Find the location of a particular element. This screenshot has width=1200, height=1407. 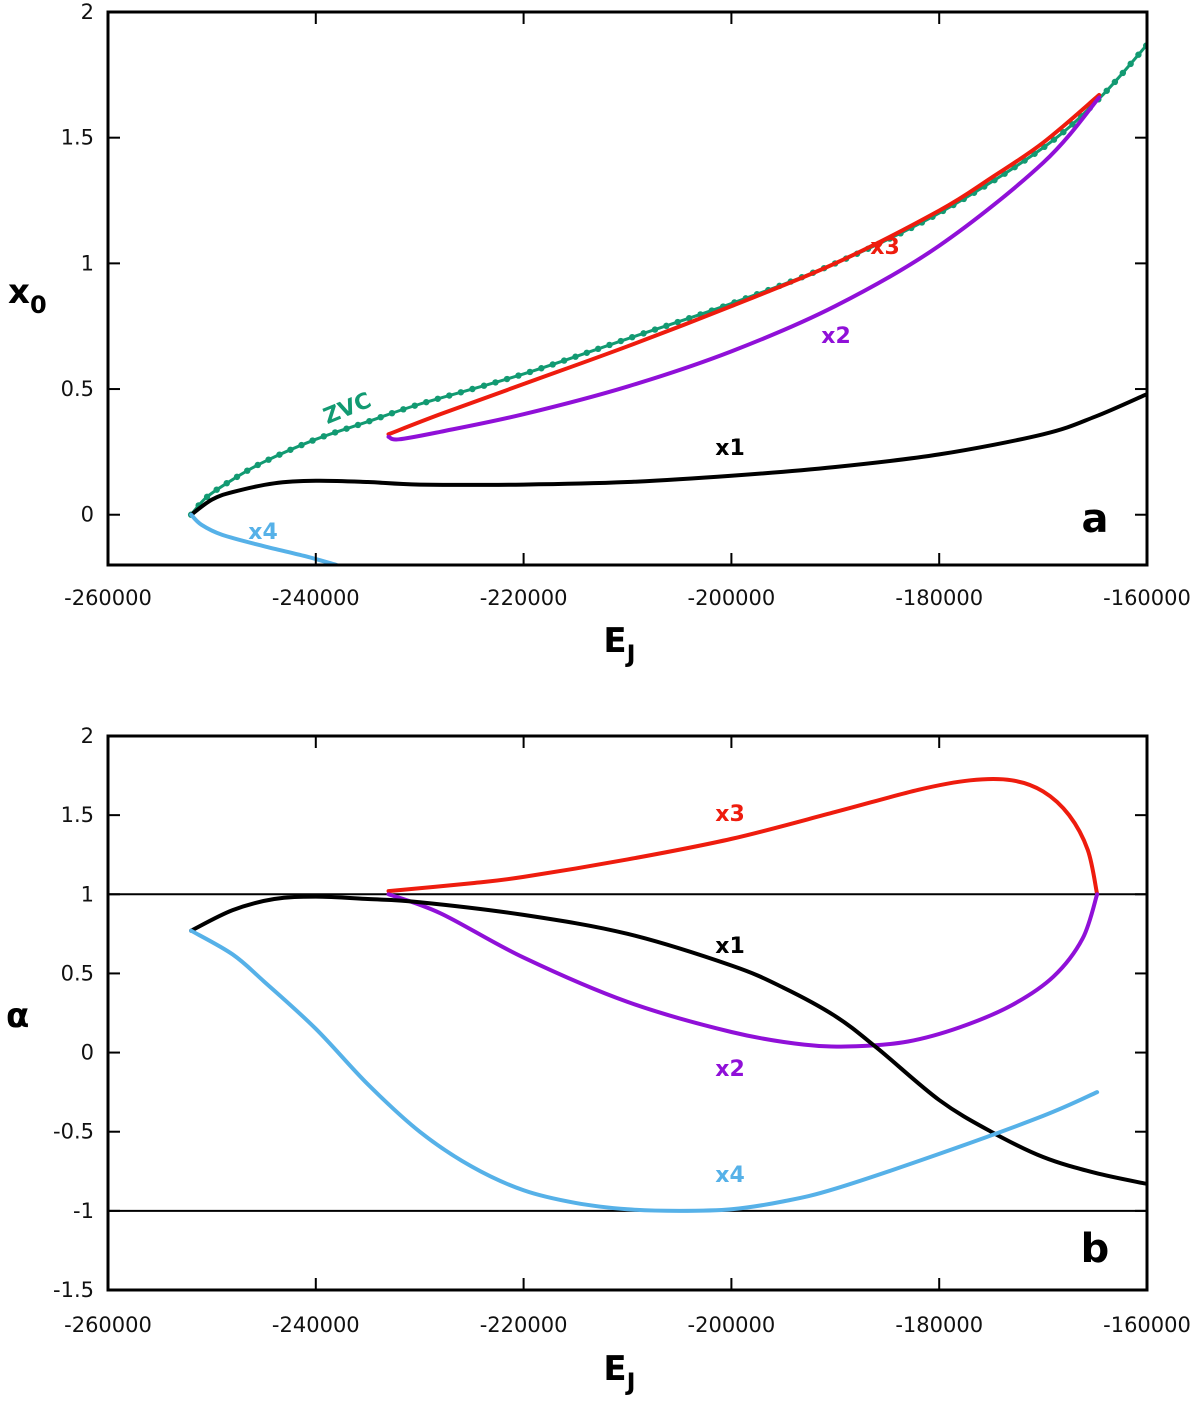

series-line-x4 is located at coordinates (264, 538).